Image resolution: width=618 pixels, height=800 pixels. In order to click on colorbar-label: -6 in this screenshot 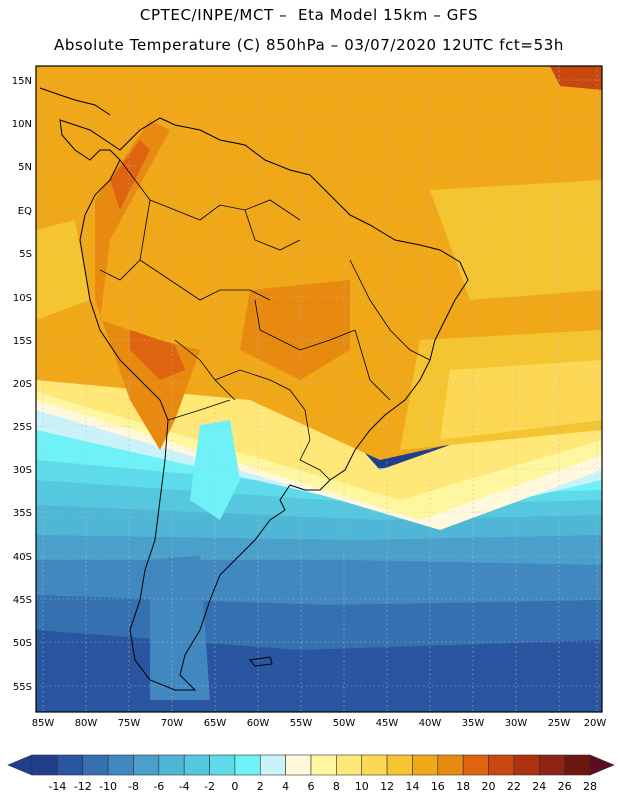, I will do `click(158, 786)`.